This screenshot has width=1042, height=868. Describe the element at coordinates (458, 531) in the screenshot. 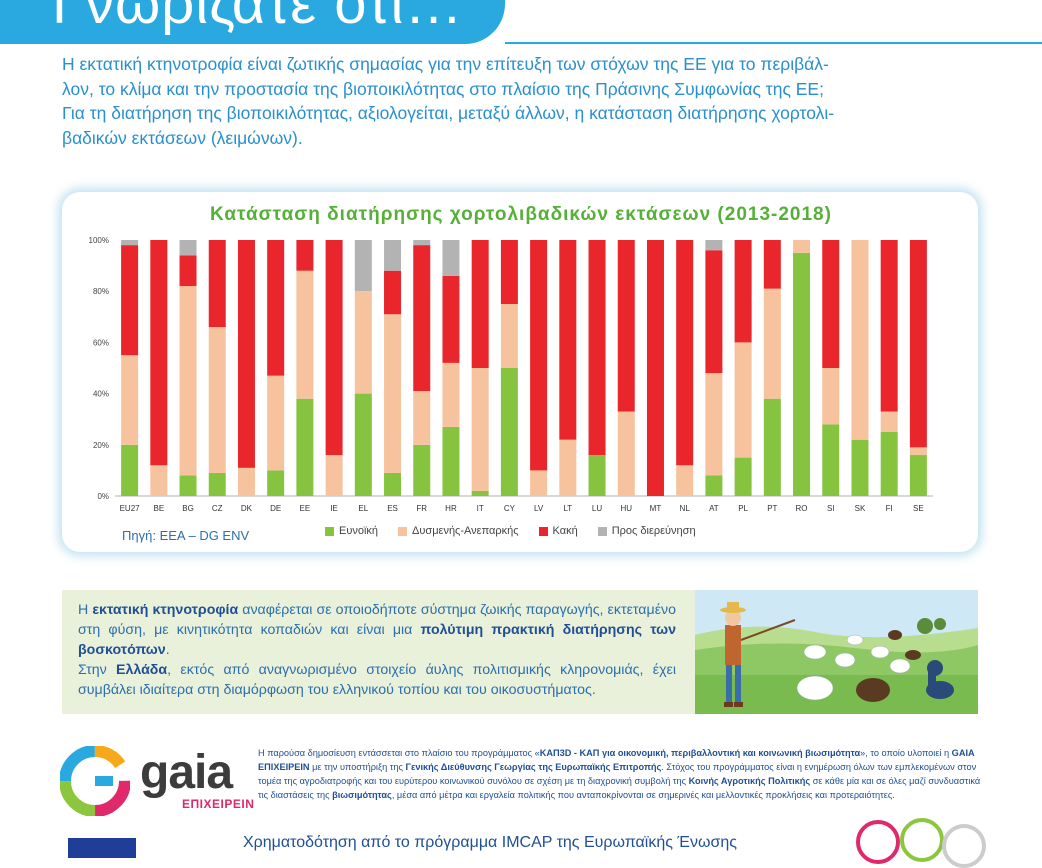

I see `legend-item: Δυσμενής-Ανεπαρκής` at that location.